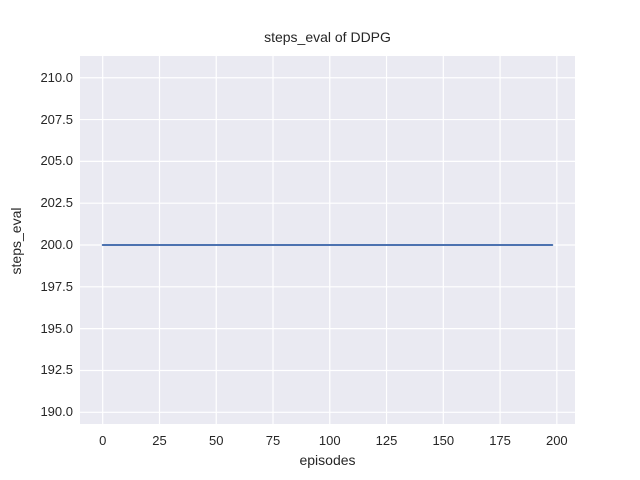 Image resolution: width=640 pixels, height=480 pixels. I want to click on x-tick-label: 200, so click(556, 440).